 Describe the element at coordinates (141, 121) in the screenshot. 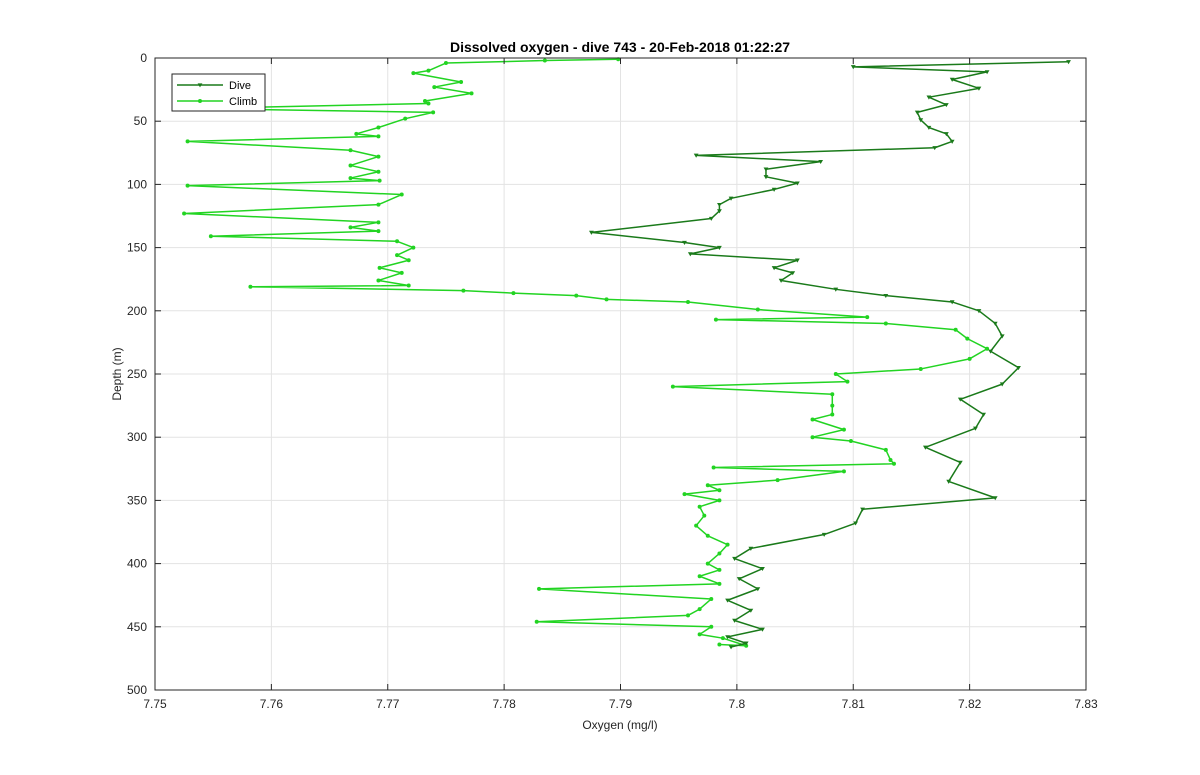

I see `y-tick-label: 50` at that location.